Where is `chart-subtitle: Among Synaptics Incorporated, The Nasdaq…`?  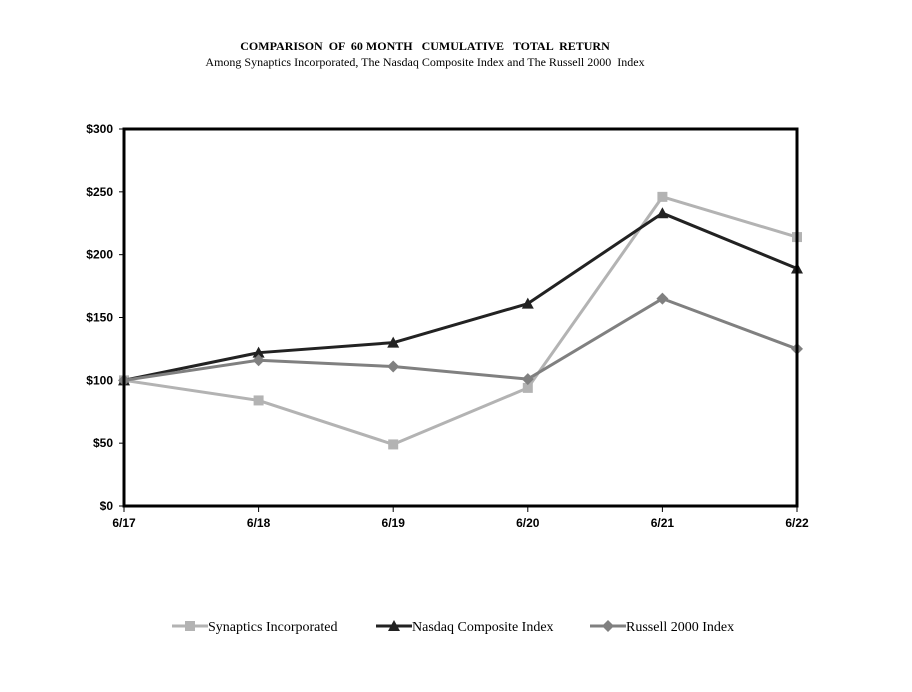
chart-subtitle: Among Synaptics Incorporated, The Nasdaq… is located at coordinates (424, 62).